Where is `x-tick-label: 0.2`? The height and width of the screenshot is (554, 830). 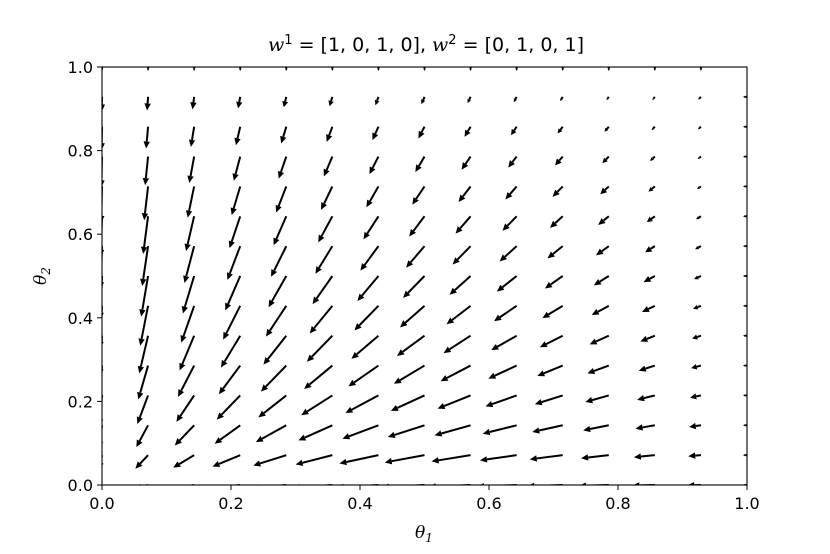 x-tick-label: 0.2 is located at coordinates (230, 503).